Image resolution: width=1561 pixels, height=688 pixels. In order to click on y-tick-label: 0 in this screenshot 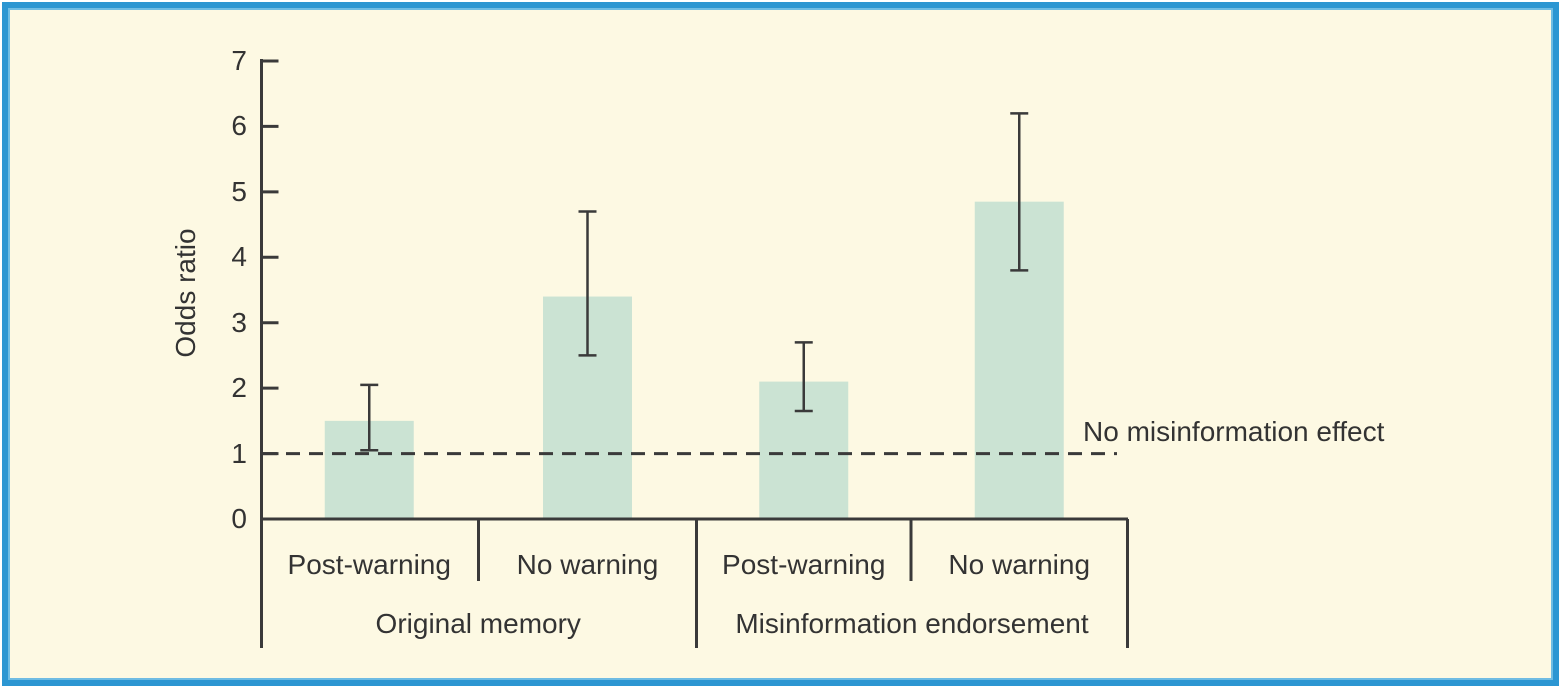, I will do `click(239, 518)`.